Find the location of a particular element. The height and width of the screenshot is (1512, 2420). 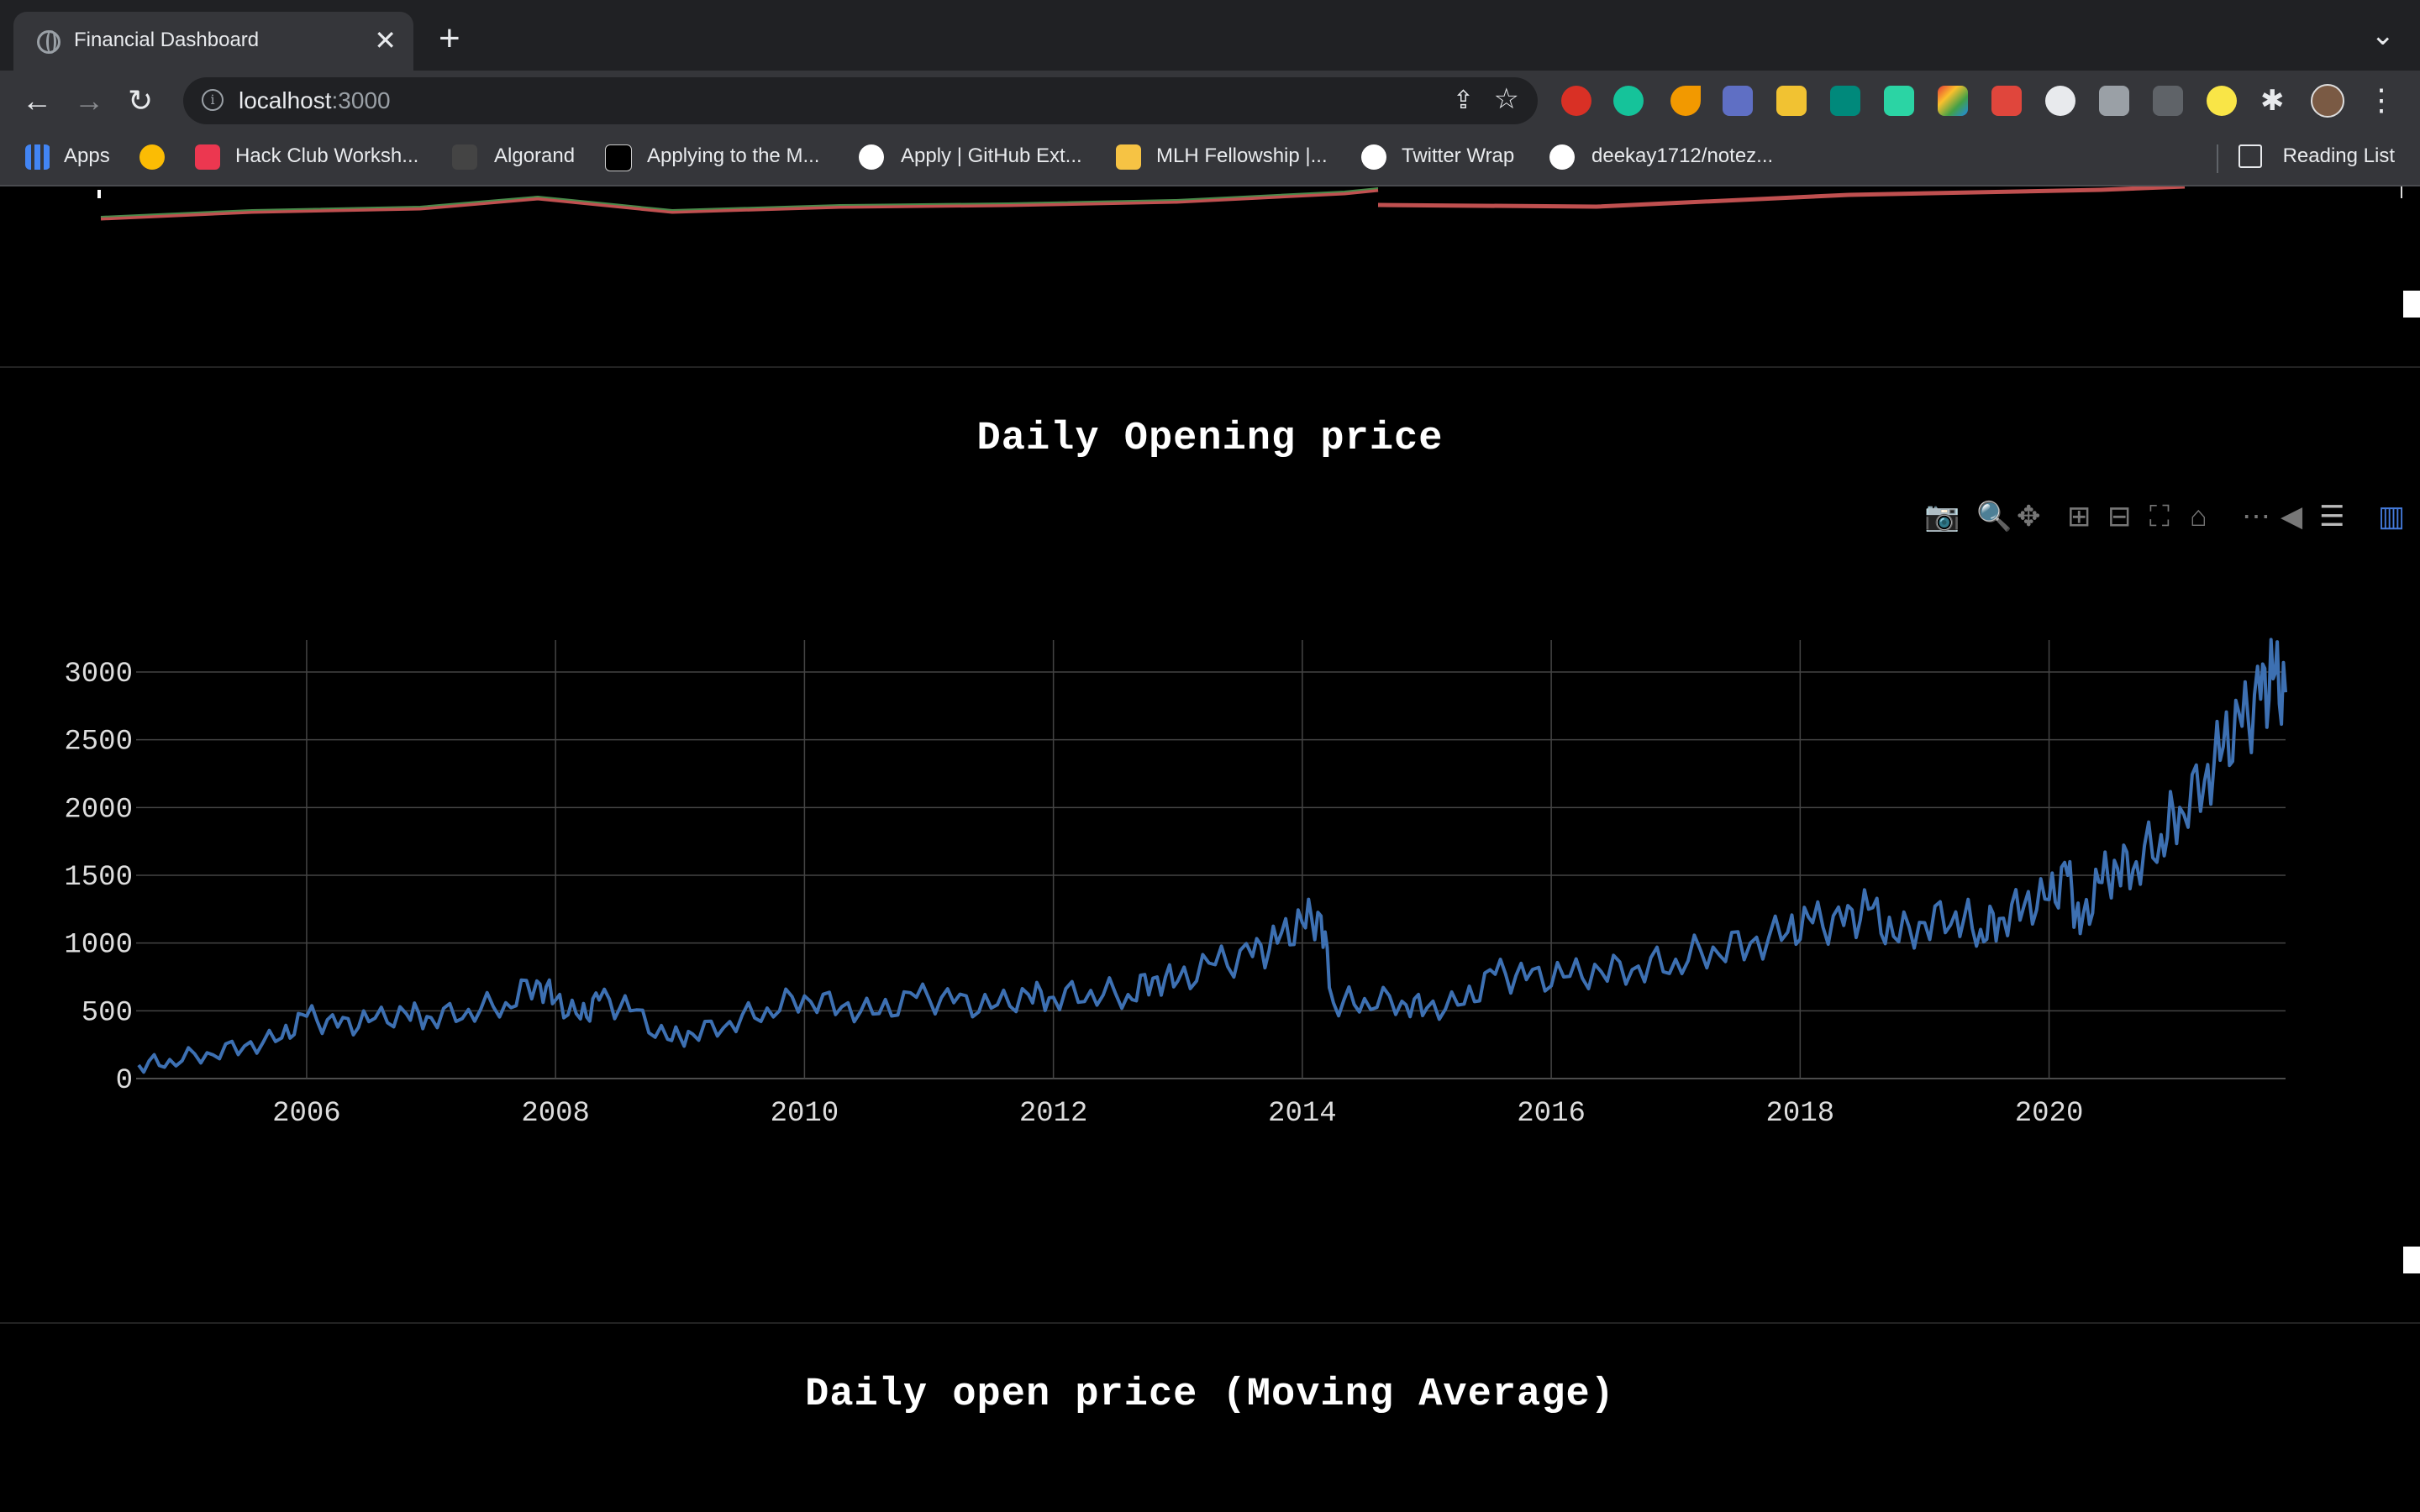

tab-financial-dashboard: Financial Dashboard ✕ is located at coordinates (213, 42).